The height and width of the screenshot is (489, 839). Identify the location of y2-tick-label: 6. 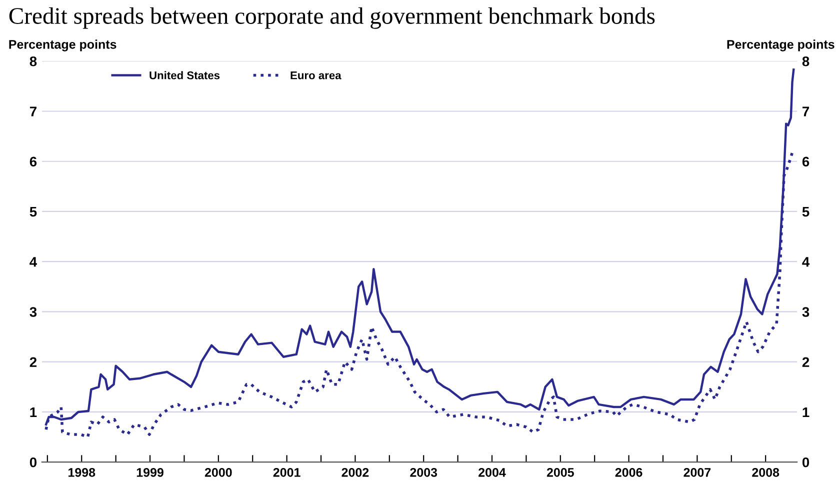
(806, 161).